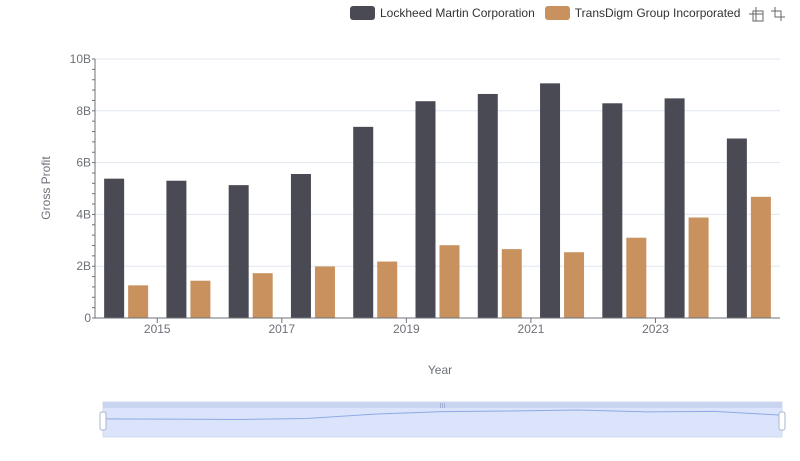 The height and width of the screenshot is (461, 800). Describe the element at coordinates (442, 415) in the screenshot. I see `data-zoom-preview-line` at that location.